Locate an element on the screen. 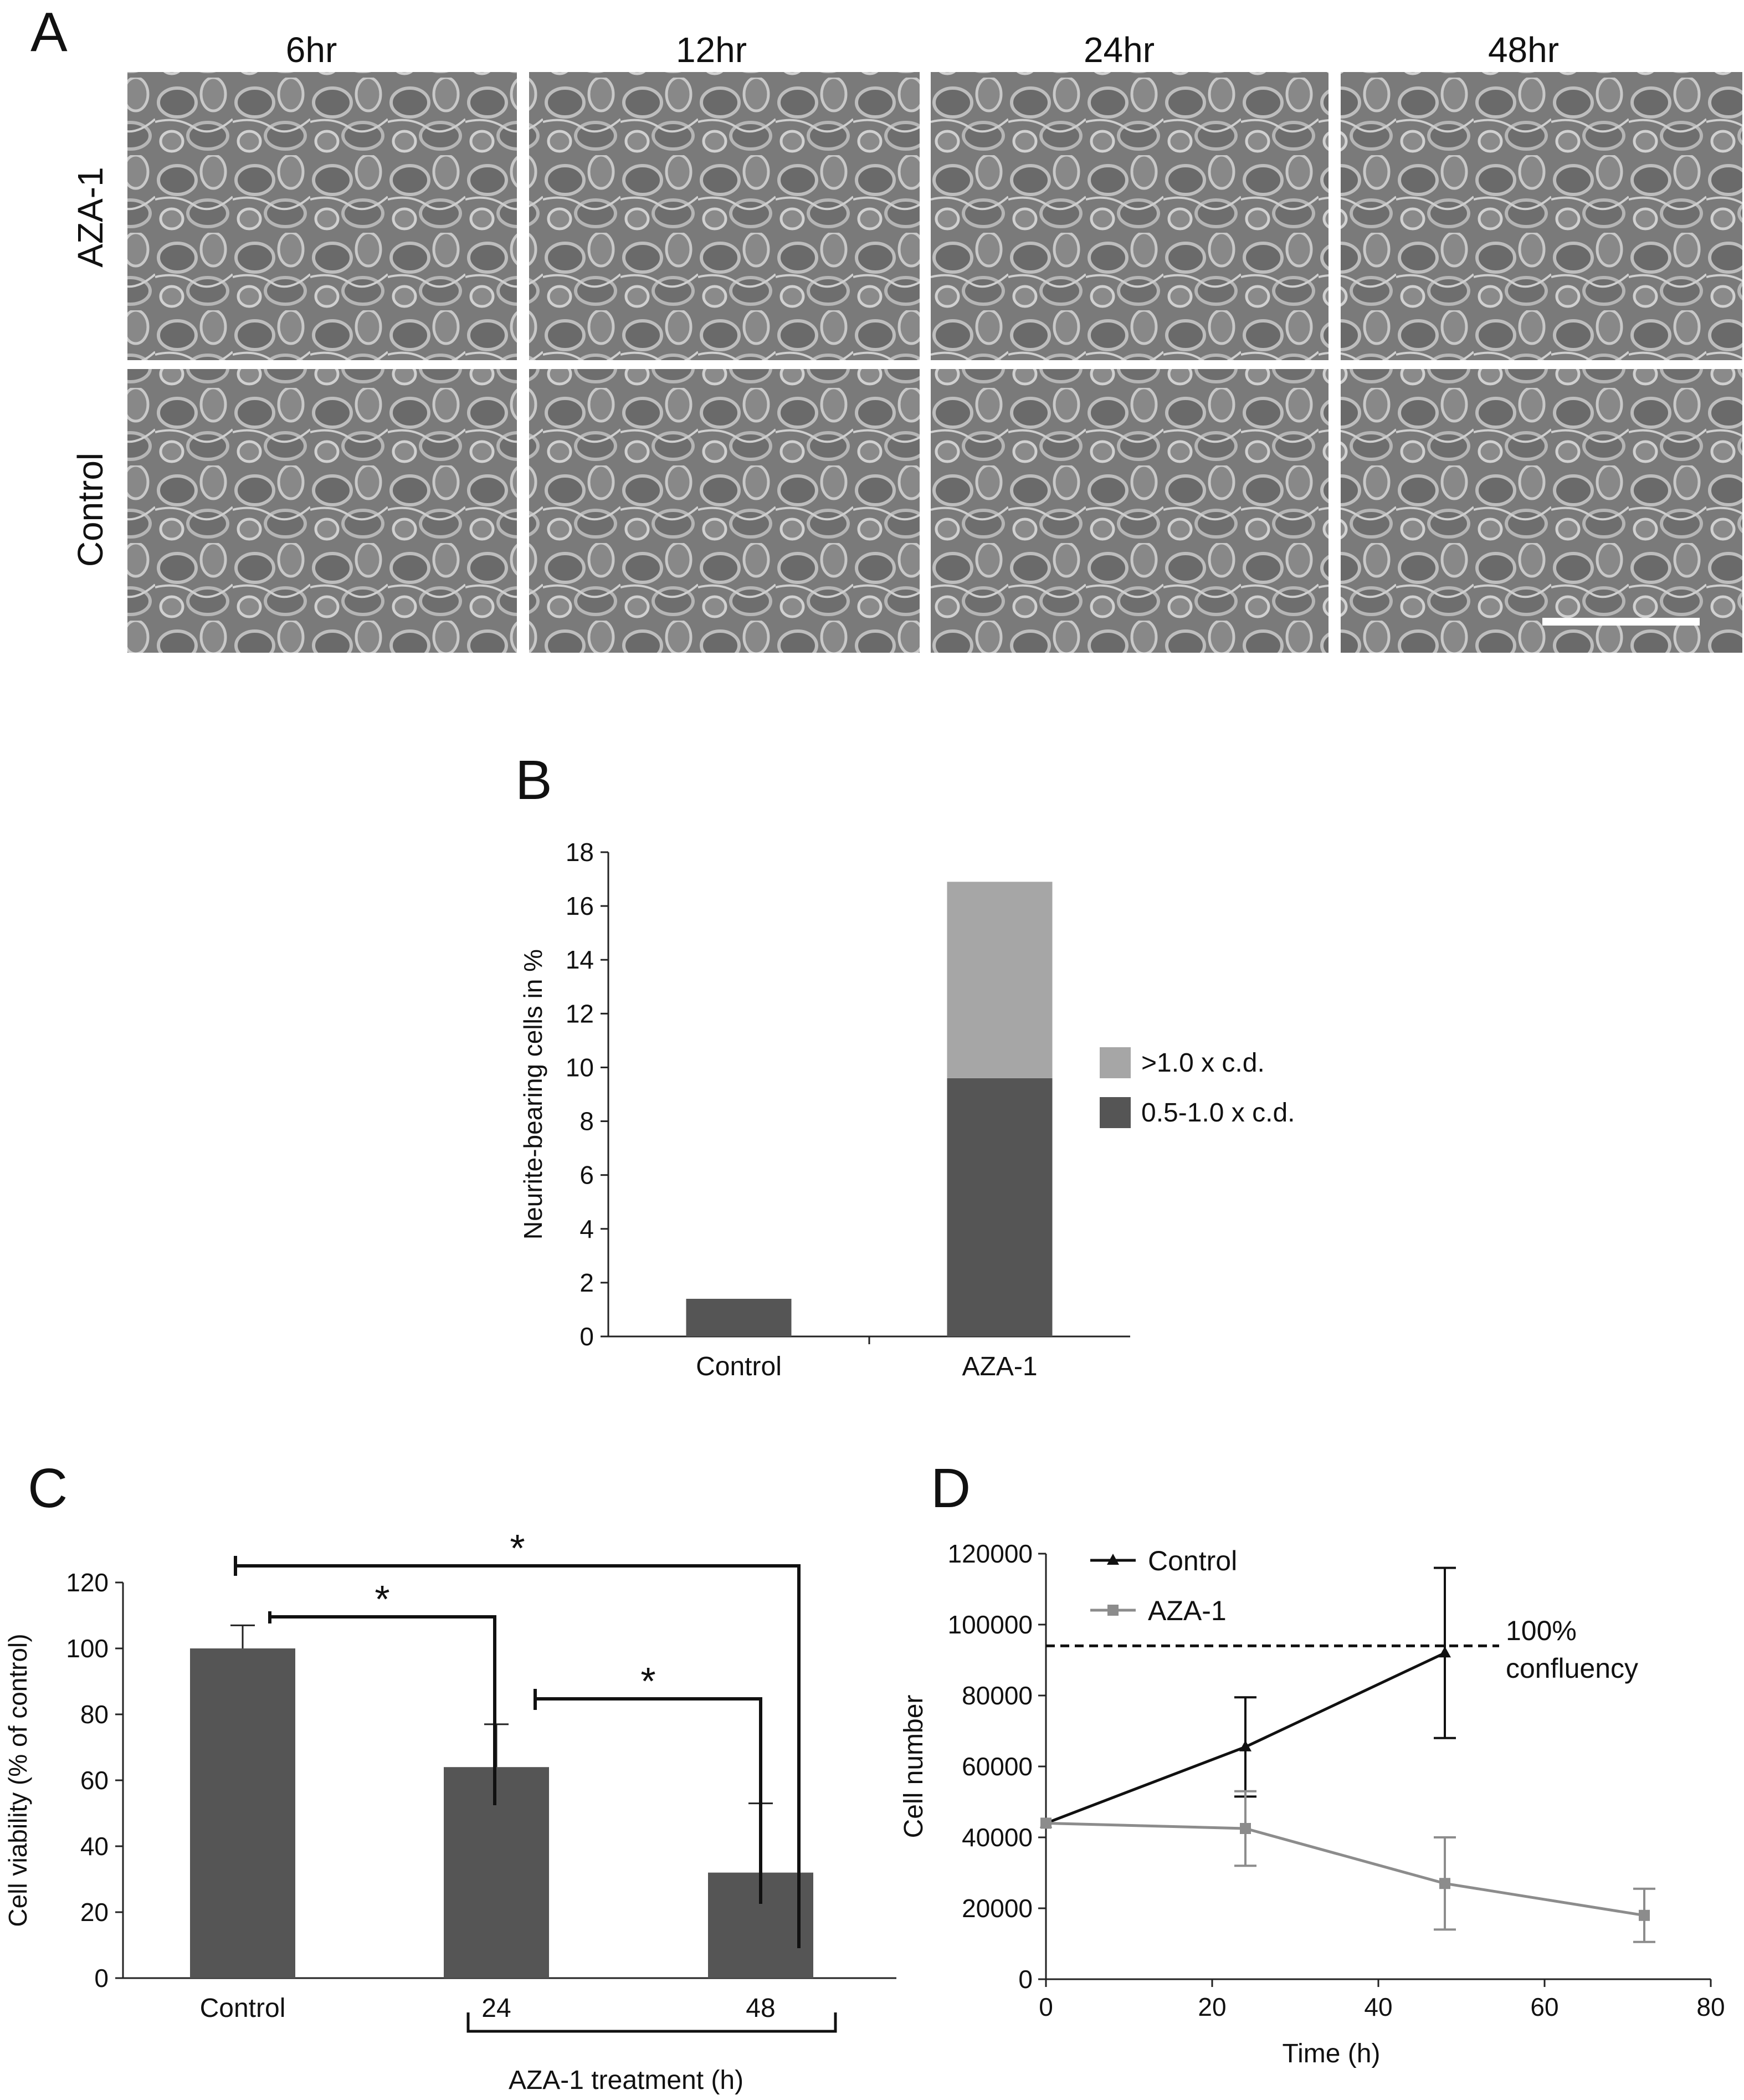 The width and height of the screenshot is (1744, 2100). c-bar-control is located at coordinates (242, 1813).